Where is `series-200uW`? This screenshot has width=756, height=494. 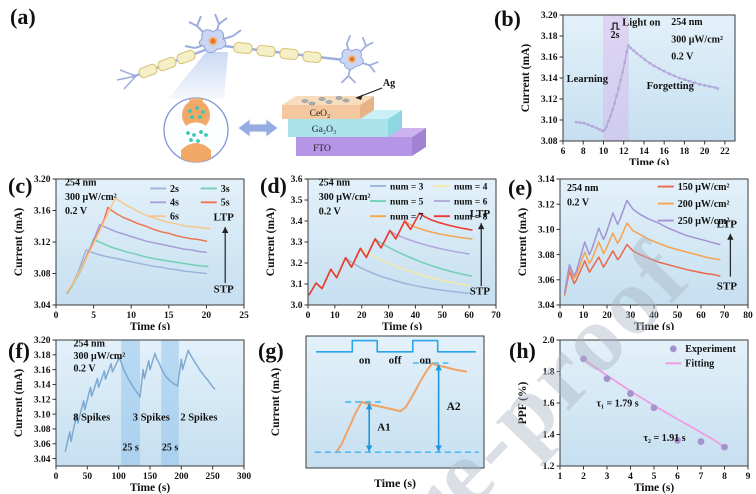 series-200uW is located at coordinates (642, 258).